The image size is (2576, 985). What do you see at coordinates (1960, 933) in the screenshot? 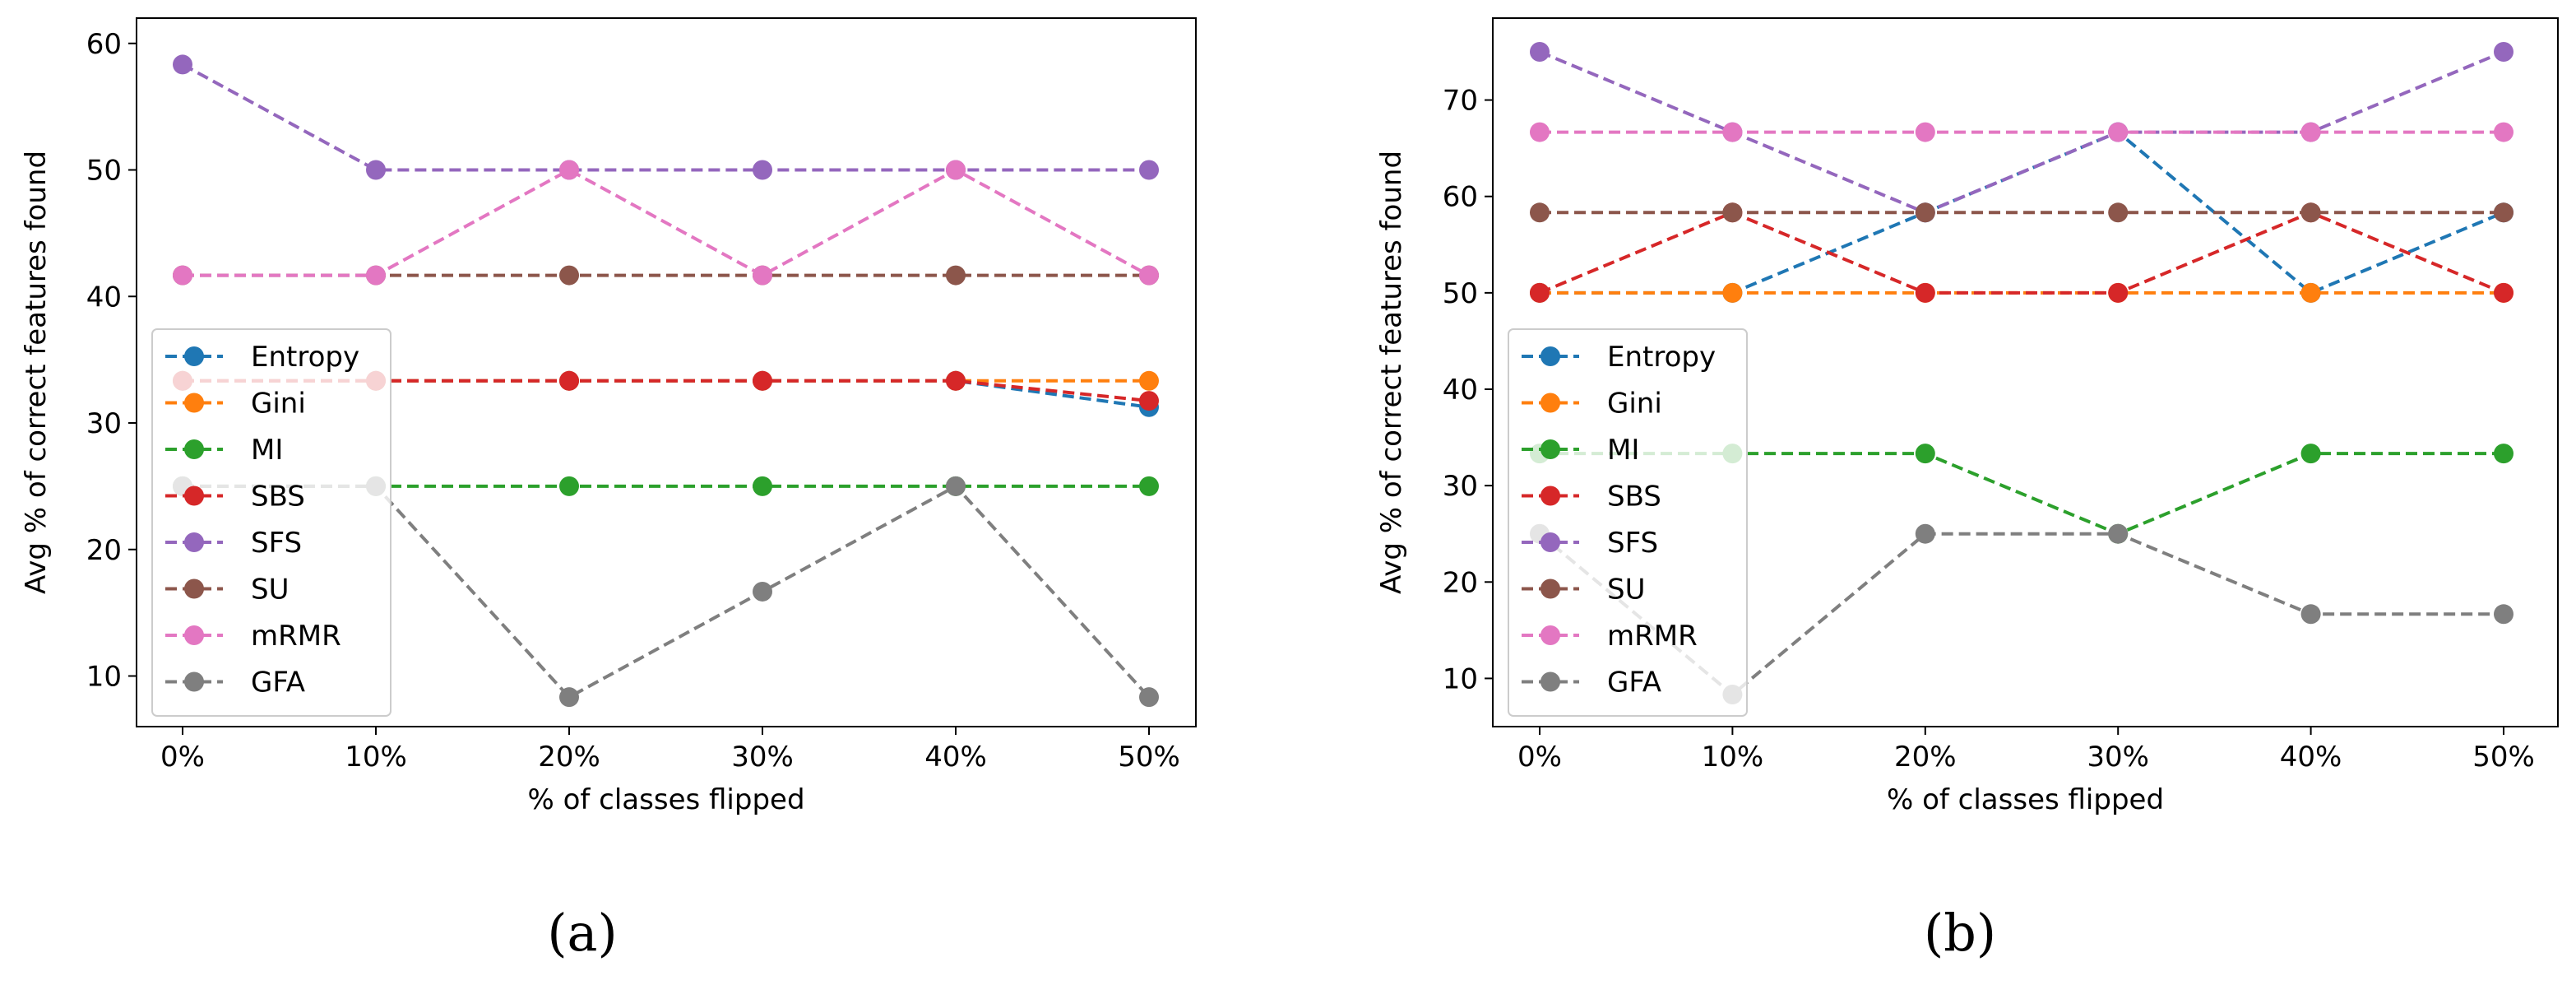
I see `panel-label-b: (b)` at bounding box center [1960, 933].